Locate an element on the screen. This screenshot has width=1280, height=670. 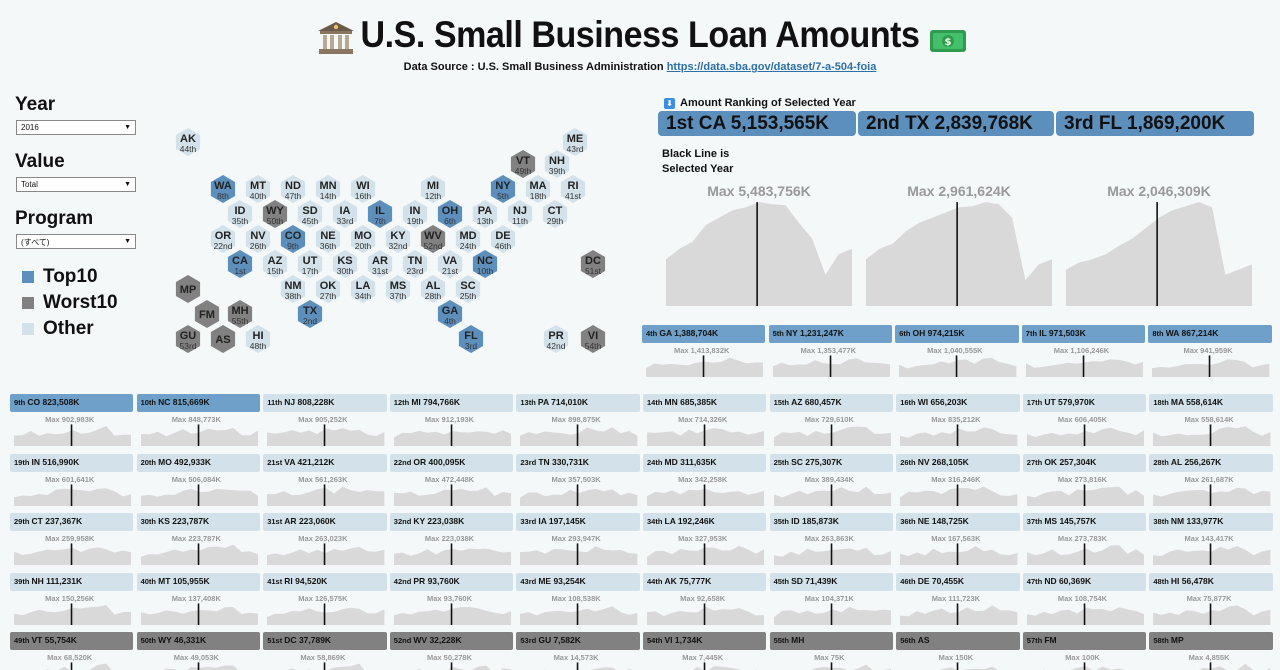
rank-cell-header: 32nd KY 223,038K is located at coordinates (451, 522).